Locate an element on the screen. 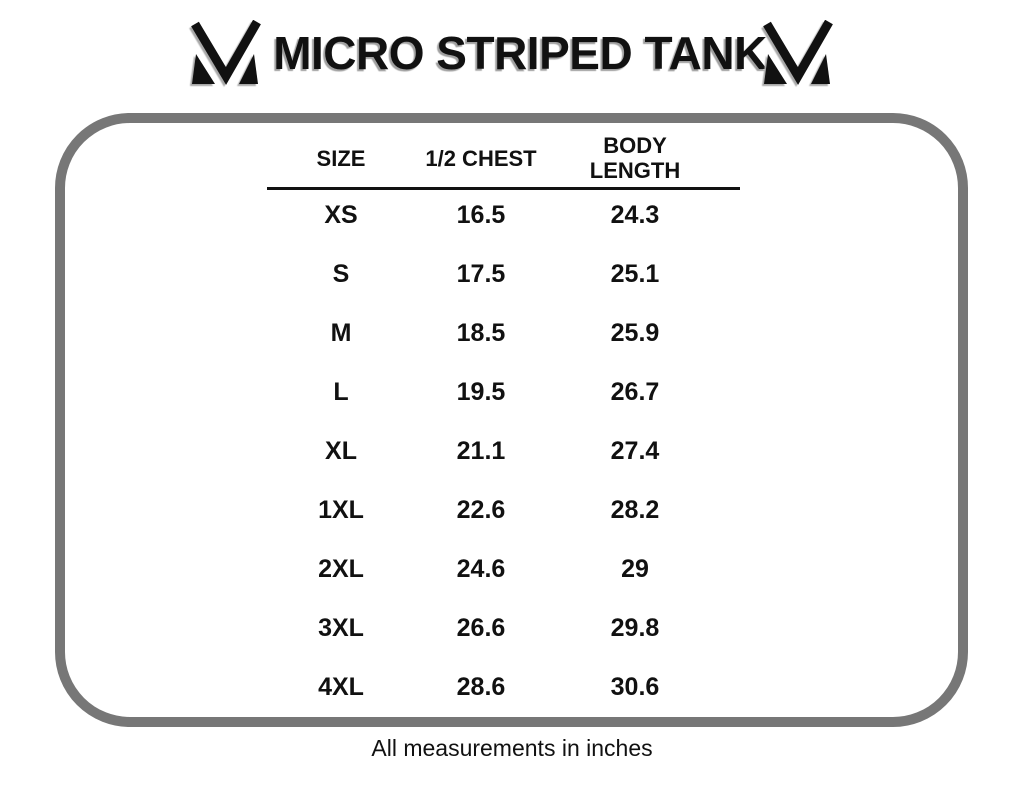 This screenshot has height=791, width=1024. table-row: L 19.5 26.7 is located at coordinates (495, 392).